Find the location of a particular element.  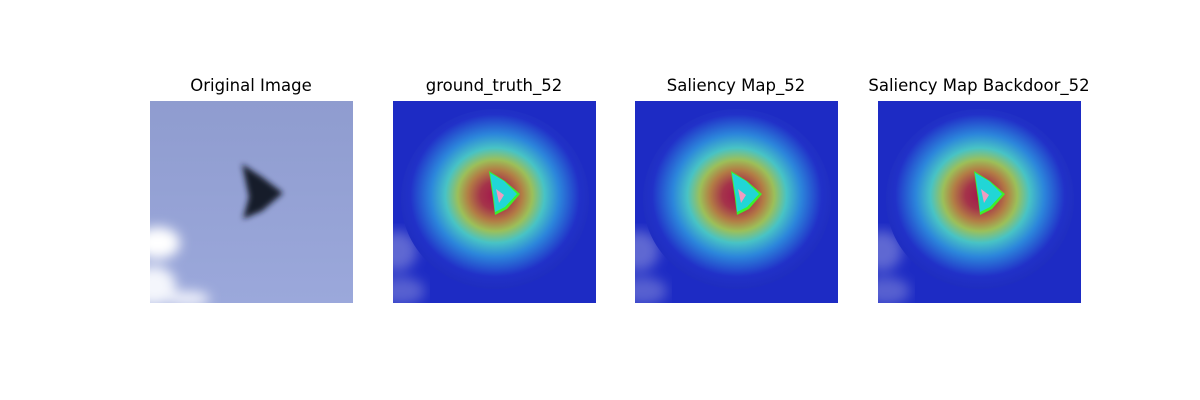

ground-truth-heatmap is located at coordinates (494, 202).